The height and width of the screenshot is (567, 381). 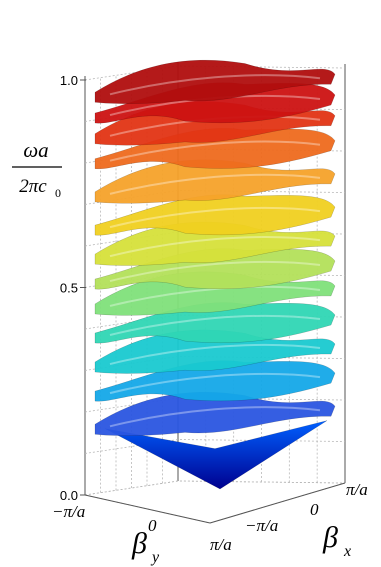 I want to click on z-tick-label: 0.0, so click(x=69, y=495).